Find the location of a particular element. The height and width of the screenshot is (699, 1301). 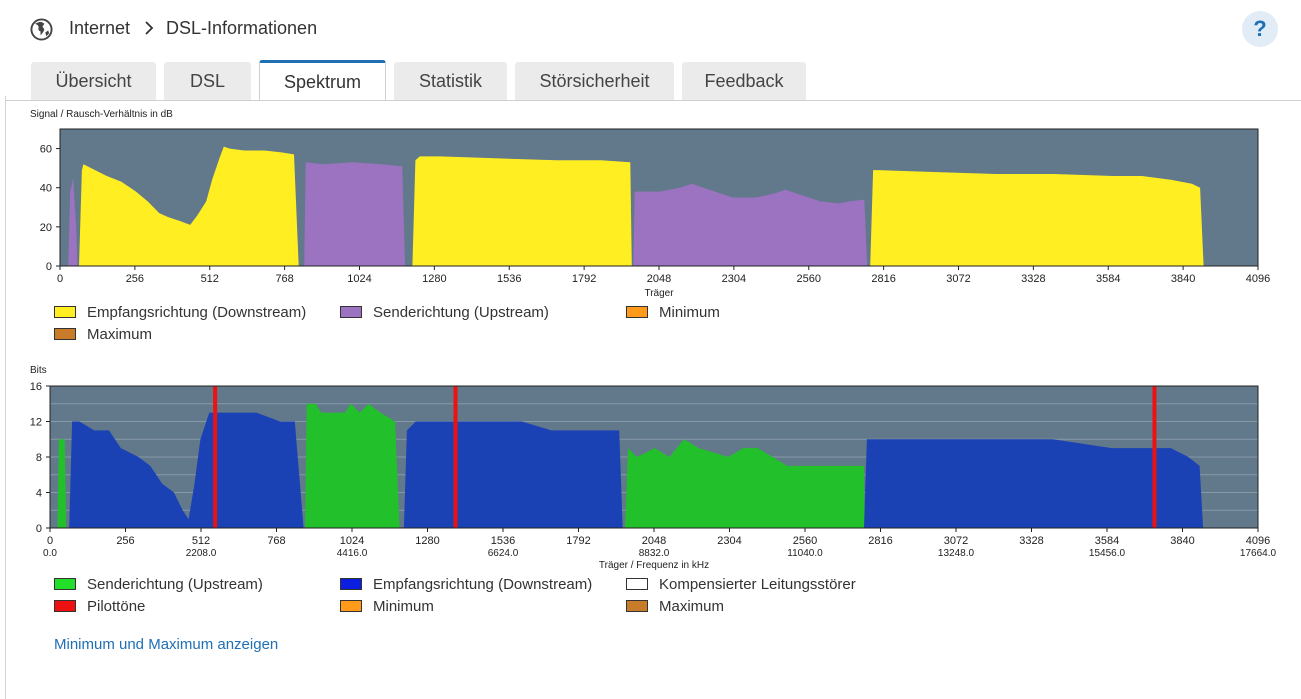

y-tick-label: 4 is located at coordinates (39, 494).